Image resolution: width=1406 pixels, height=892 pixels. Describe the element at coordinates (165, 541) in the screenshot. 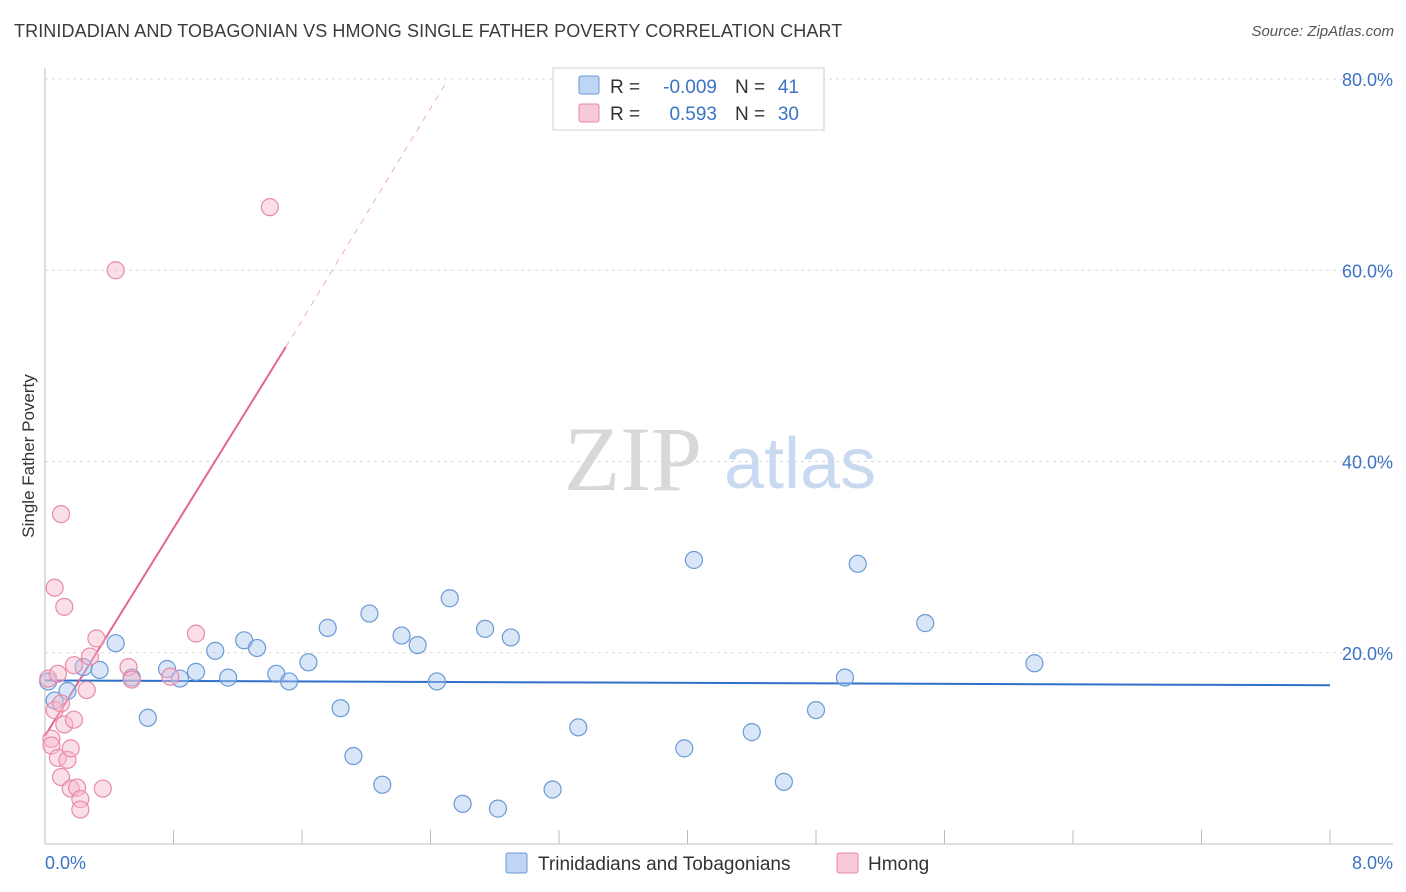

I see `hmong-trend-line` at that location.